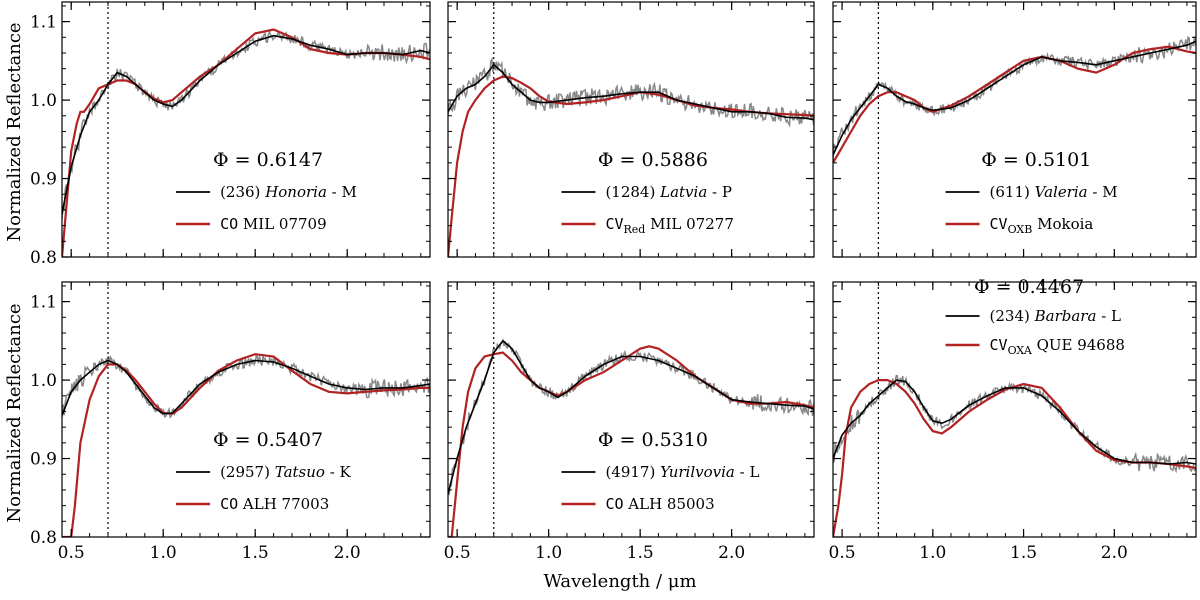  I want to click on meteorite-name: QUE 94688, so click(1078, 345).